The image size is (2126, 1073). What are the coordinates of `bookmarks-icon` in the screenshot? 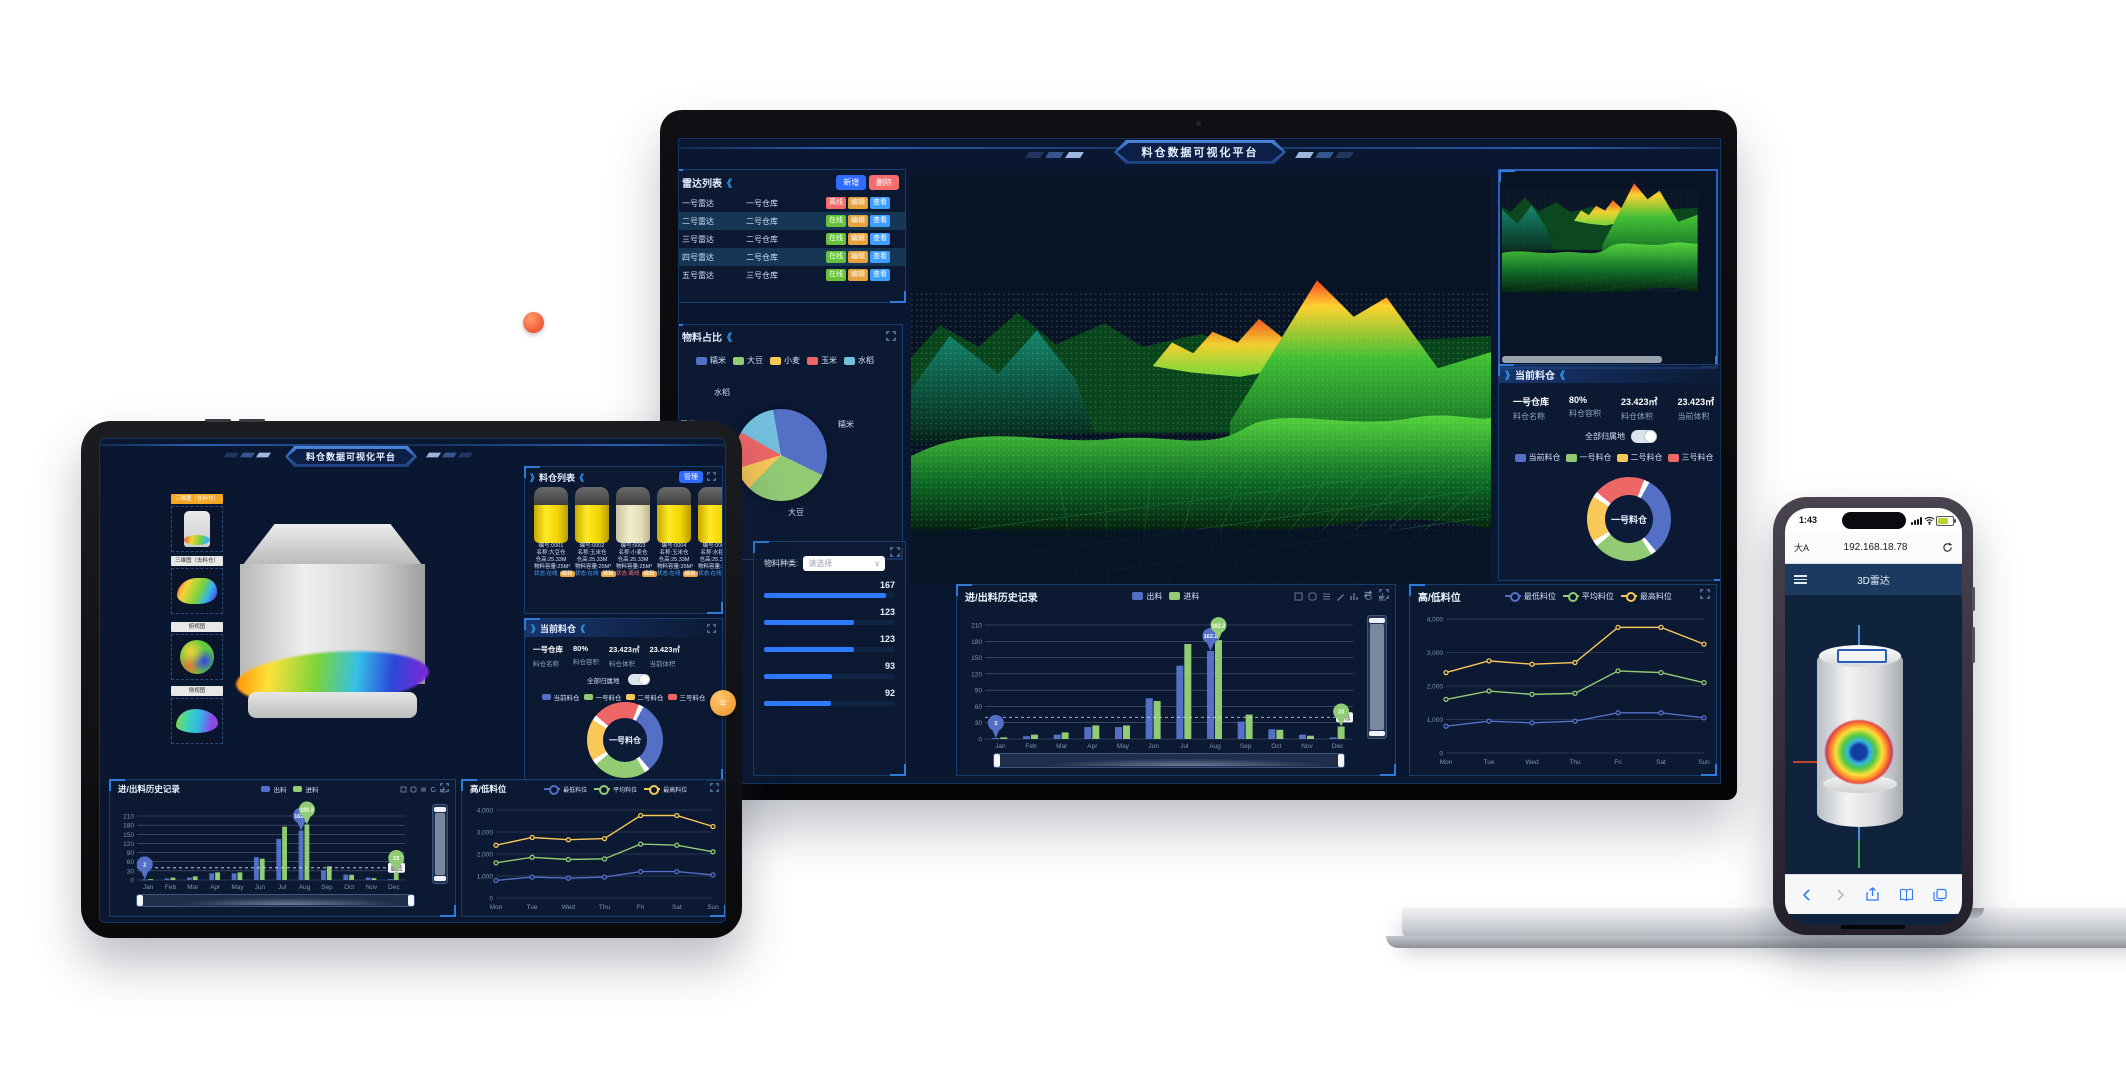 It's located at (1906, 895).